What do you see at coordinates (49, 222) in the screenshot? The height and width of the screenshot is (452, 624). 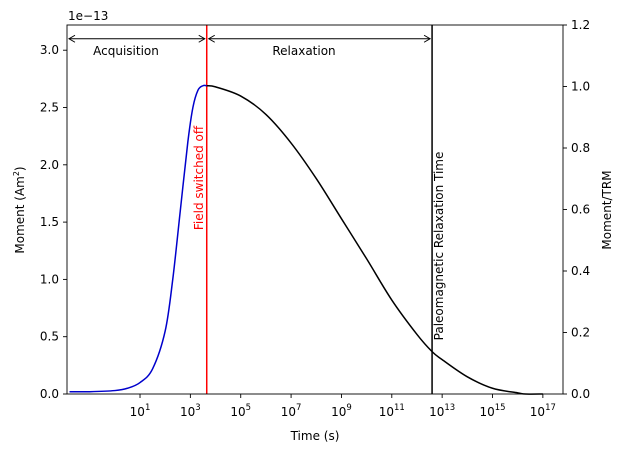 I see `y-left-tick-label: 1.5` at bounding box center [49, 222].